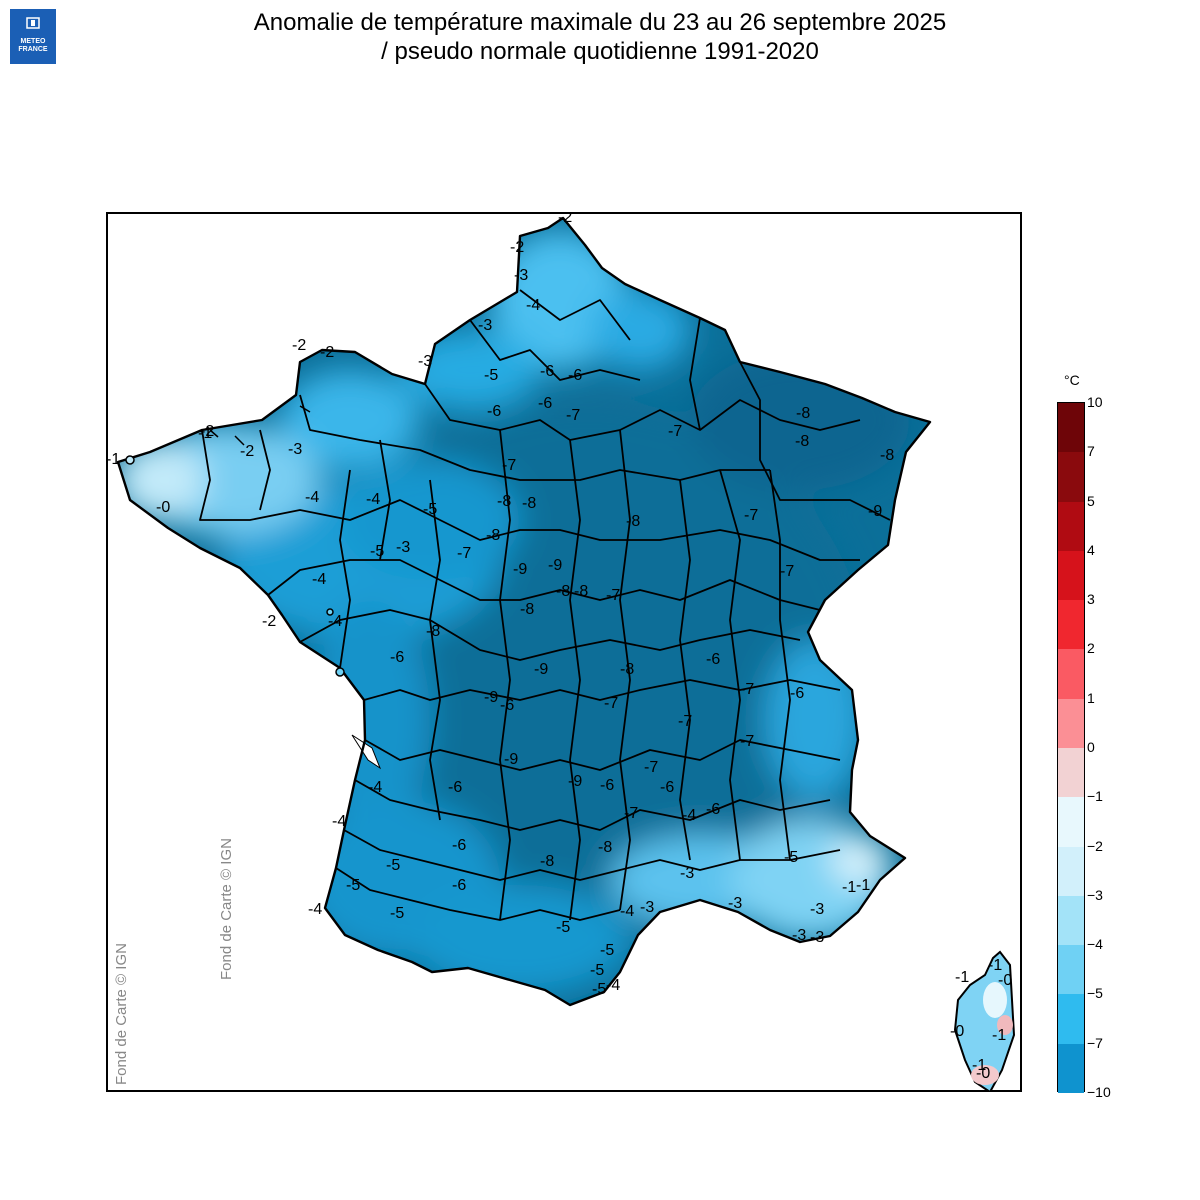 This screenshot has width=1200, height=1200. What do you see at coordinates (1091, 697) in the screenshot?
I see `legend-tick-label: 1` at bounding box center [1091, 697].